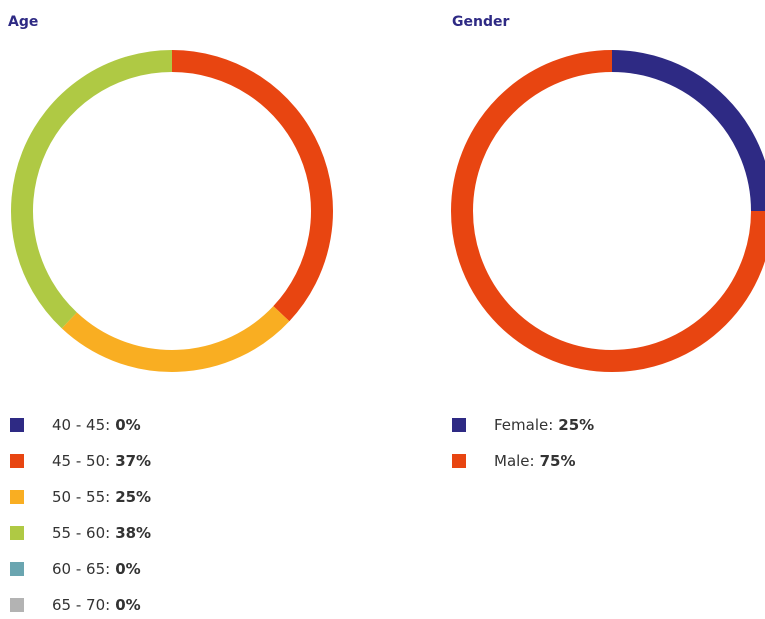 The image size is (765, 619). I want to click on legend-label: 60 - 65: 0%, so click(96, 569).